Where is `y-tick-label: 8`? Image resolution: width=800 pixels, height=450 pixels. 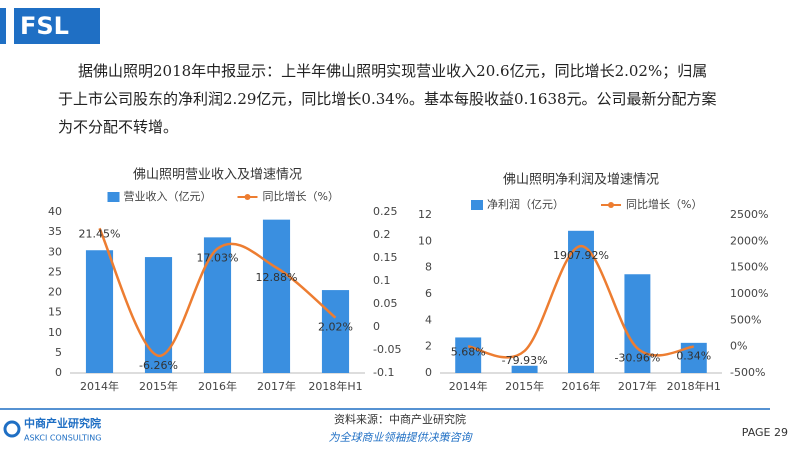
y-tick-label: 8 is located at coordinates (428, 267).